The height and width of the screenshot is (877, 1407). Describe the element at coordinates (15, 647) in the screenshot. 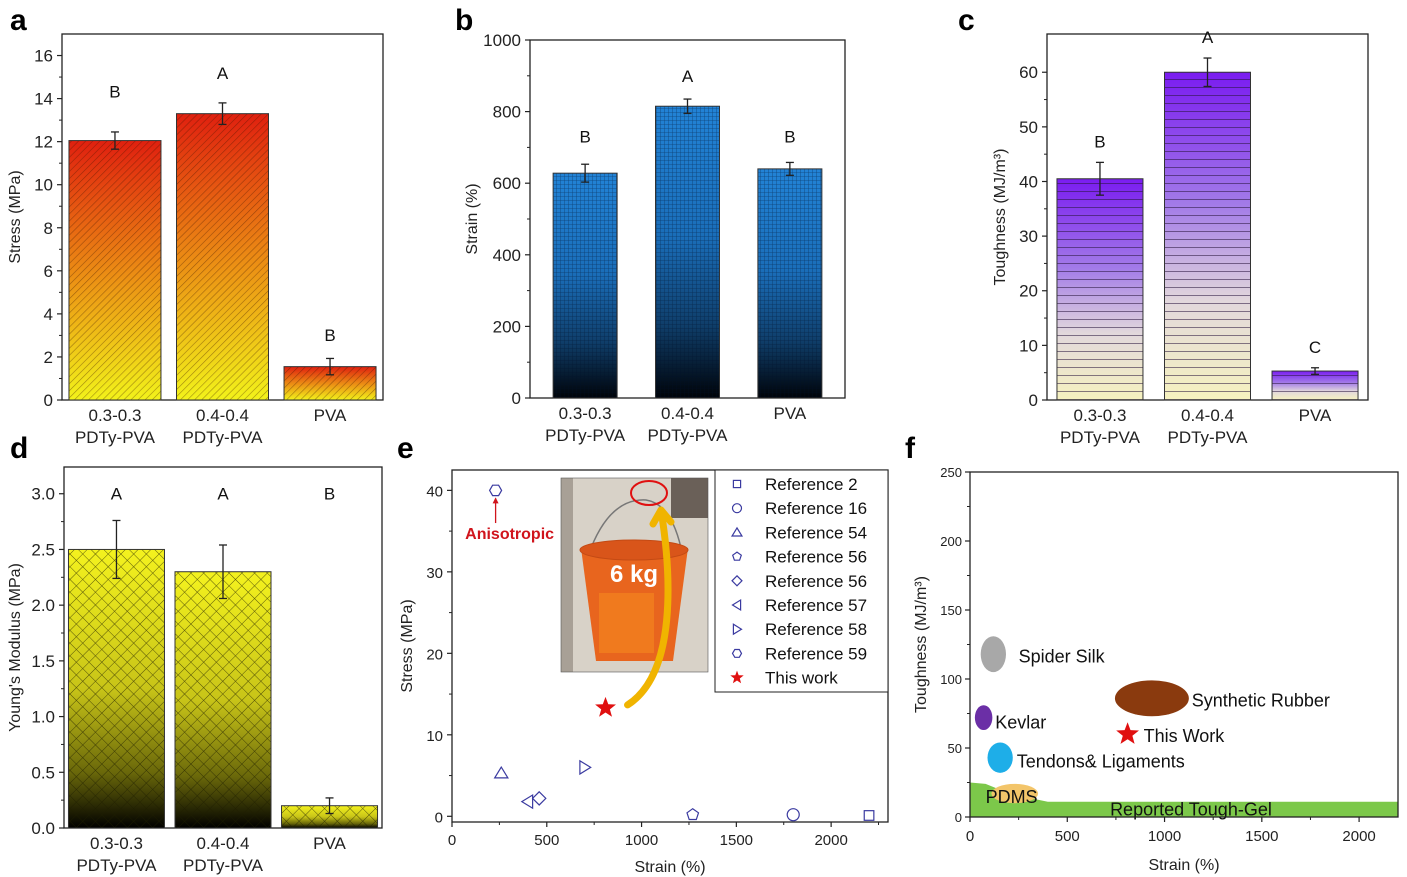

I see `y-axis-title: Young's Modulus (MPa)` at that location.